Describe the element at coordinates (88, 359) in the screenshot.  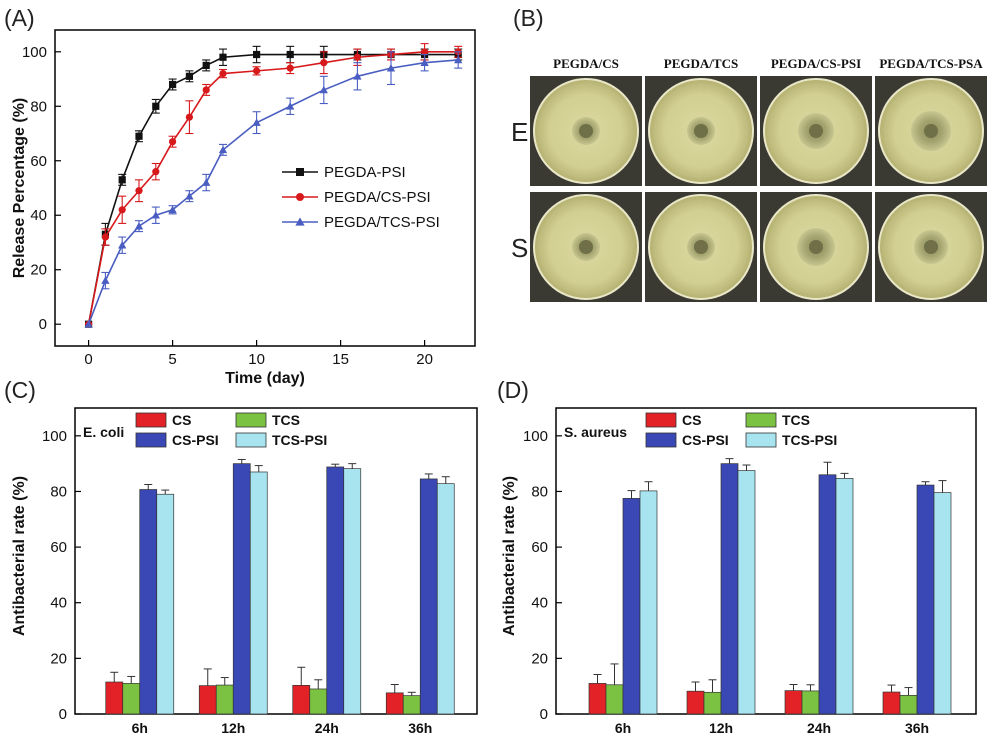
I see `x-tick-label: 0` at that location.